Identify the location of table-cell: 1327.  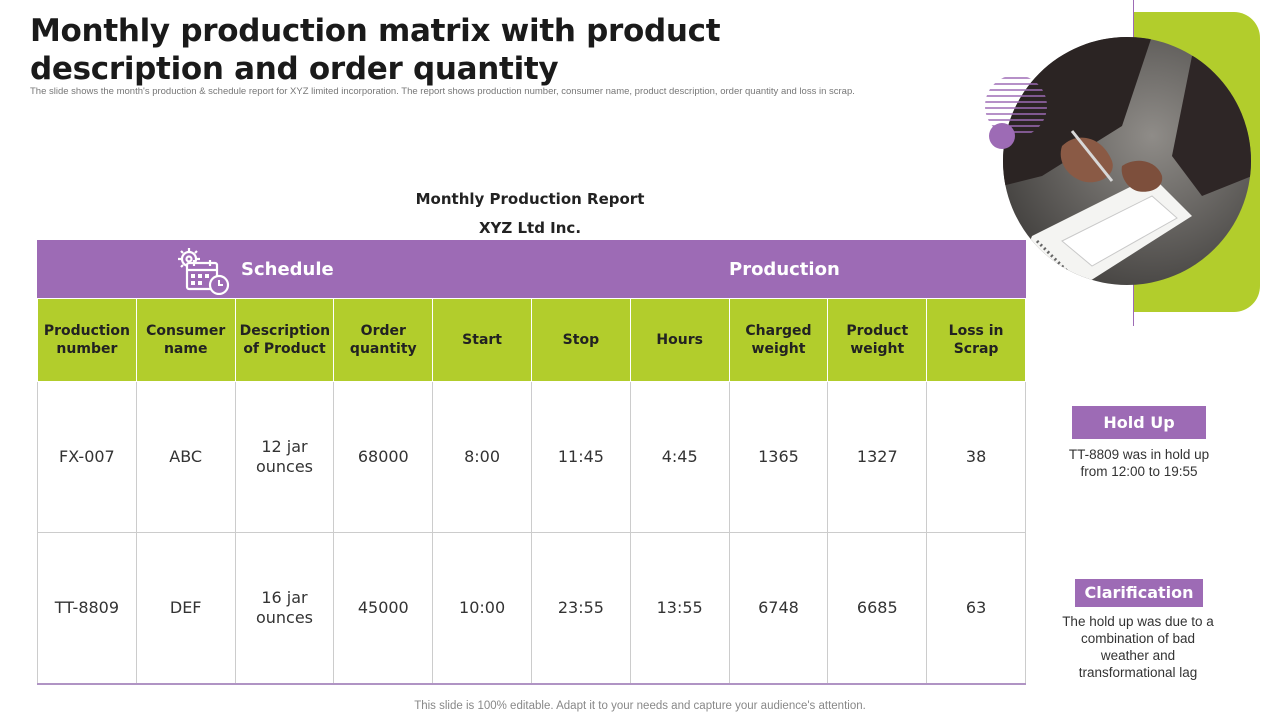
(877, 457).